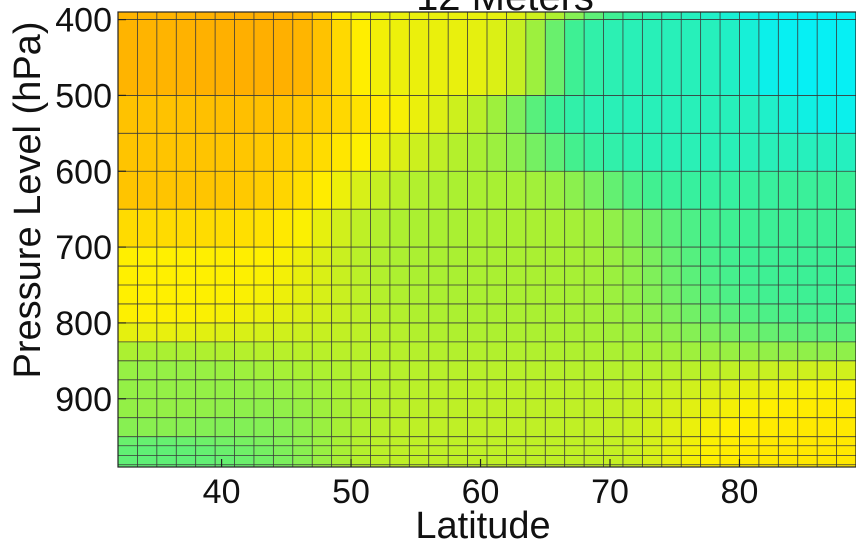 Image resolution: width=856 pixels, height=546 pixels. What do you see at coordinates (481, 492) in the screenshot?
I see `x-tick-label: 60` at bounding box center [481, 492].